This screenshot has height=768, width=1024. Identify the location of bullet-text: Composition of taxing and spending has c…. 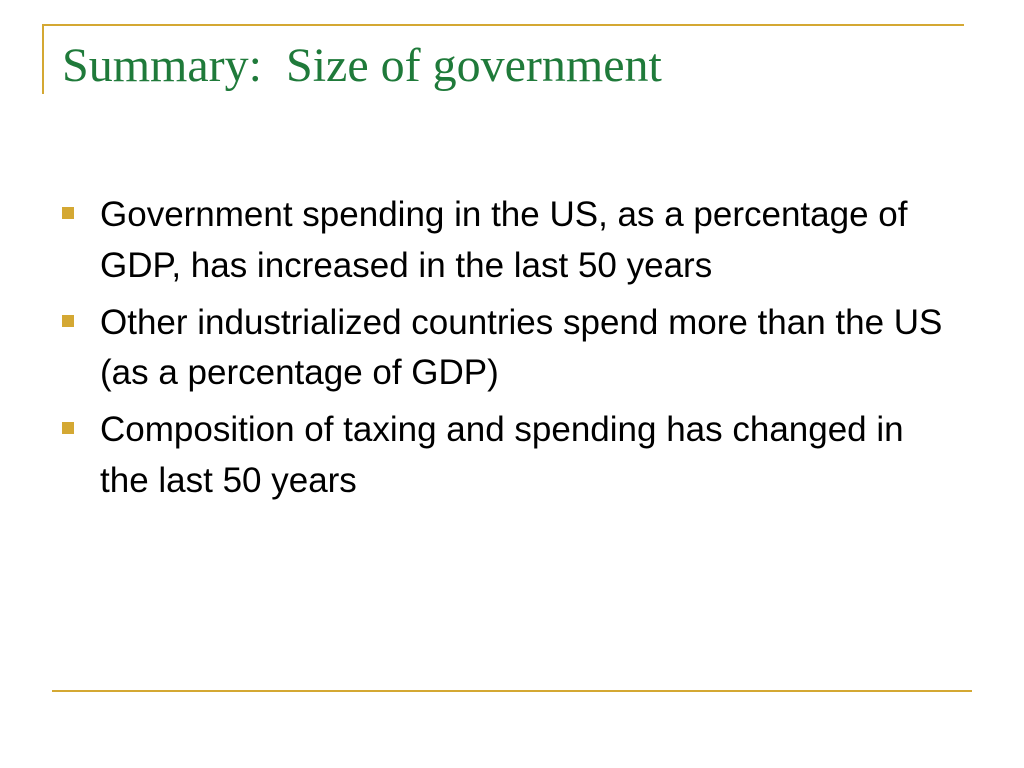
(502, 455).